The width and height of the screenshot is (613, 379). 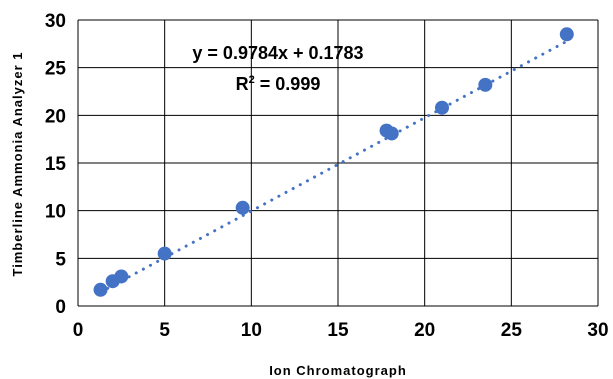 What do you see at coordinates (56, 164) in the screenshot?
I see `y-tick-label: 15` at bounding box center [56, 164].